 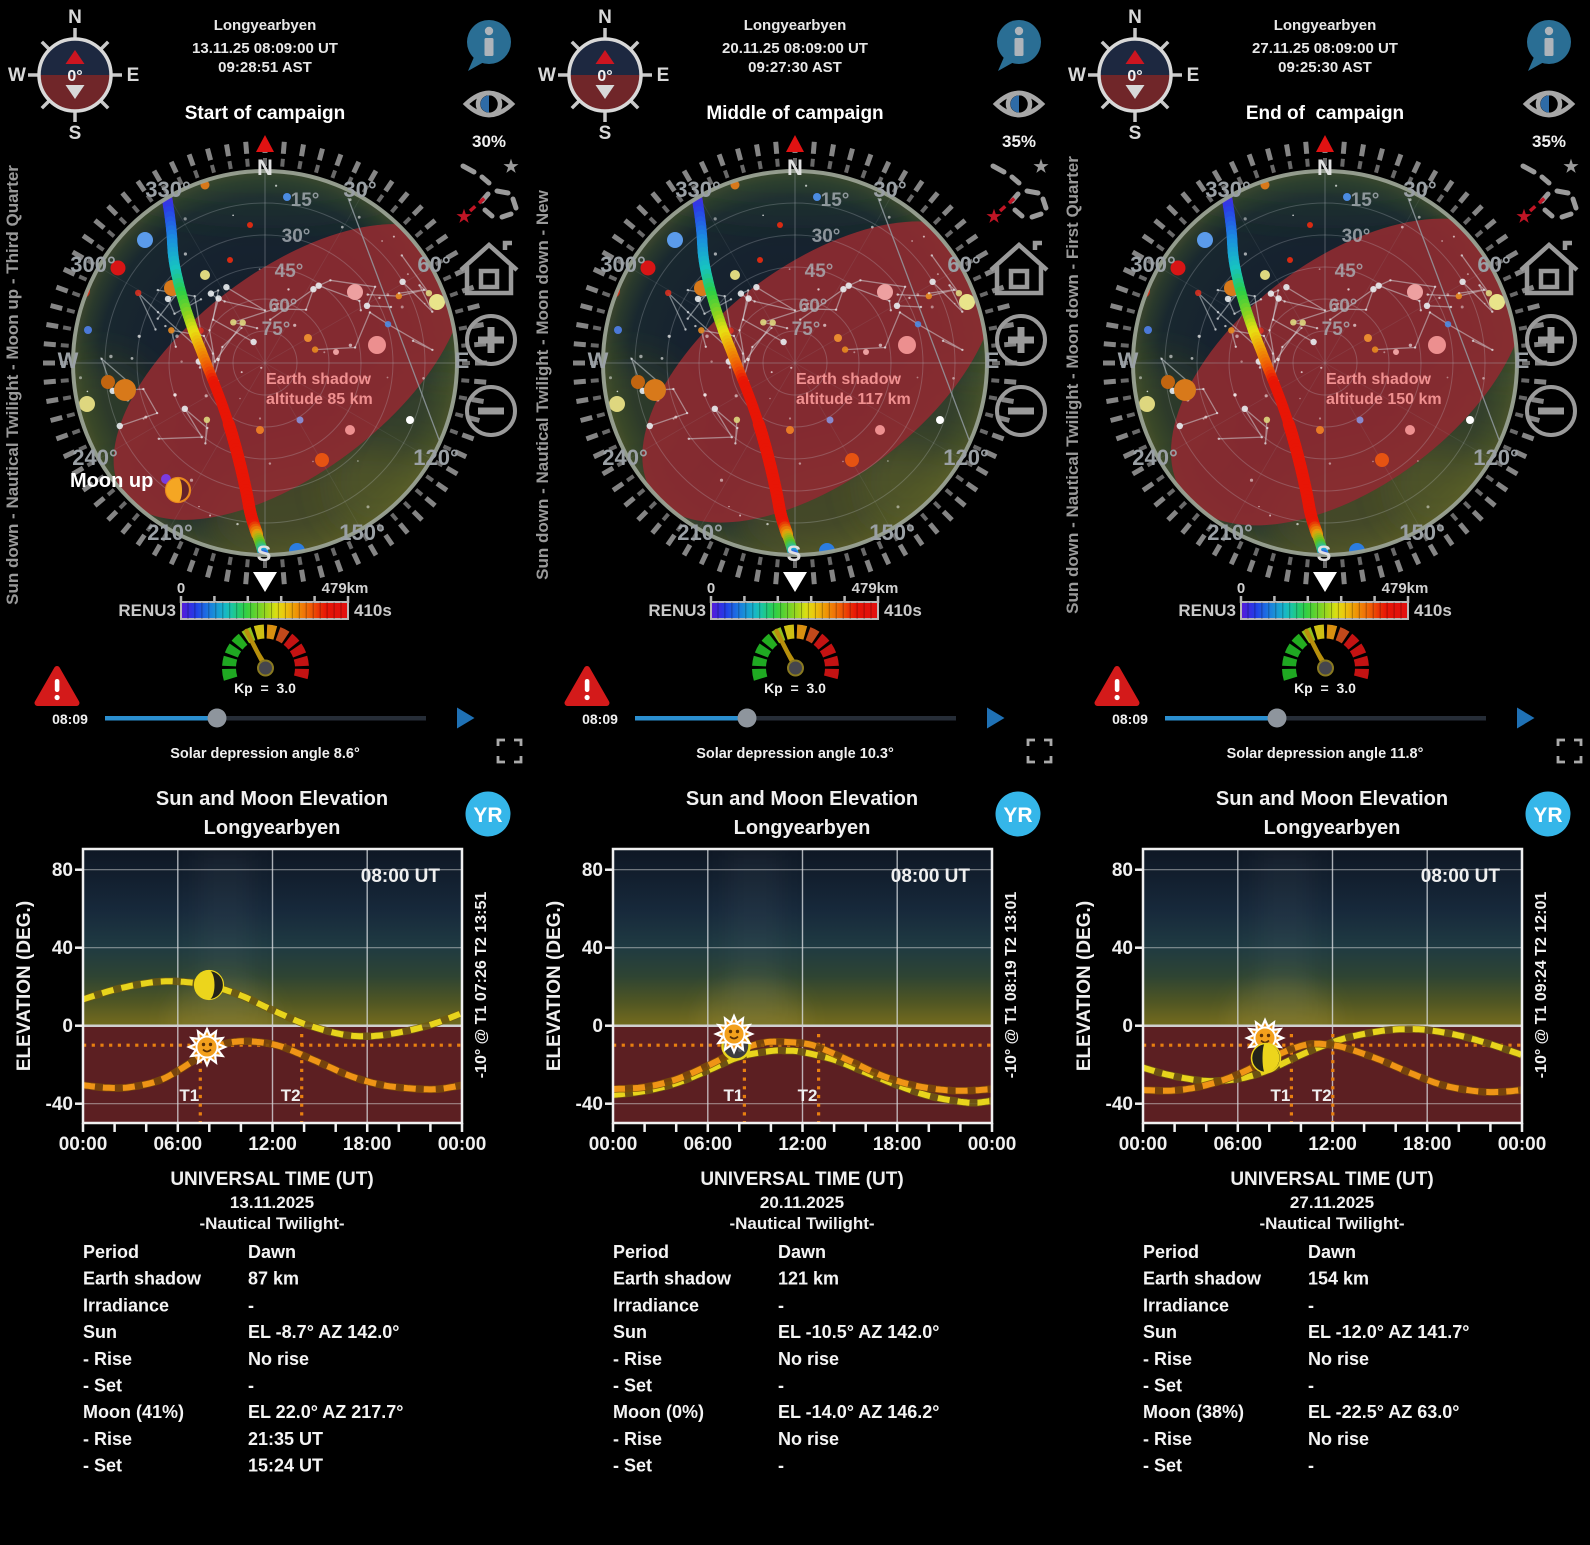 What do you see at coordinates (1143, 1144) in the screenshot?
I see `svg-text: 00:00` at bounding box center [1143, 1144].